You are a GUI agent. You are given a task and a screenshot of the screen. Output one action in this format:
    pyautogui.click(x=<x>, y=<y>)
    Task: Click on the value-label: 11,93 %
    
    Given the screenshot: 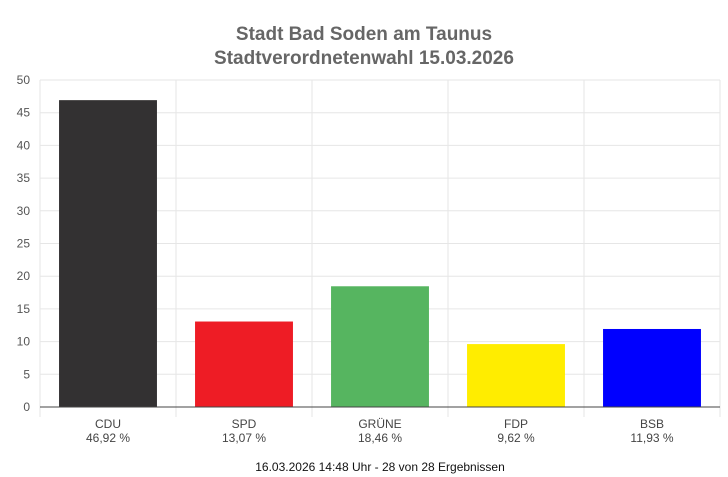 What is the action you would take?
    pyautogui.click(x=651, y=438)
    